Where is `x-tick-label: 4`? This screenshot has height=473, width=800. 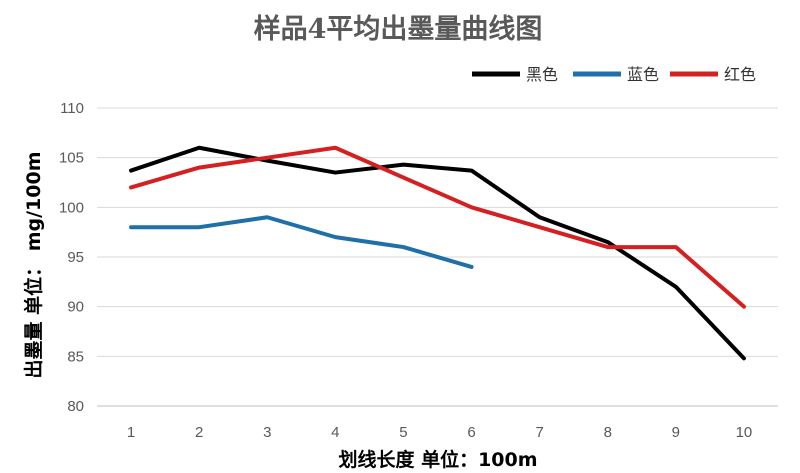 x-tick-label: 4 is located at coordinates (335, 432).